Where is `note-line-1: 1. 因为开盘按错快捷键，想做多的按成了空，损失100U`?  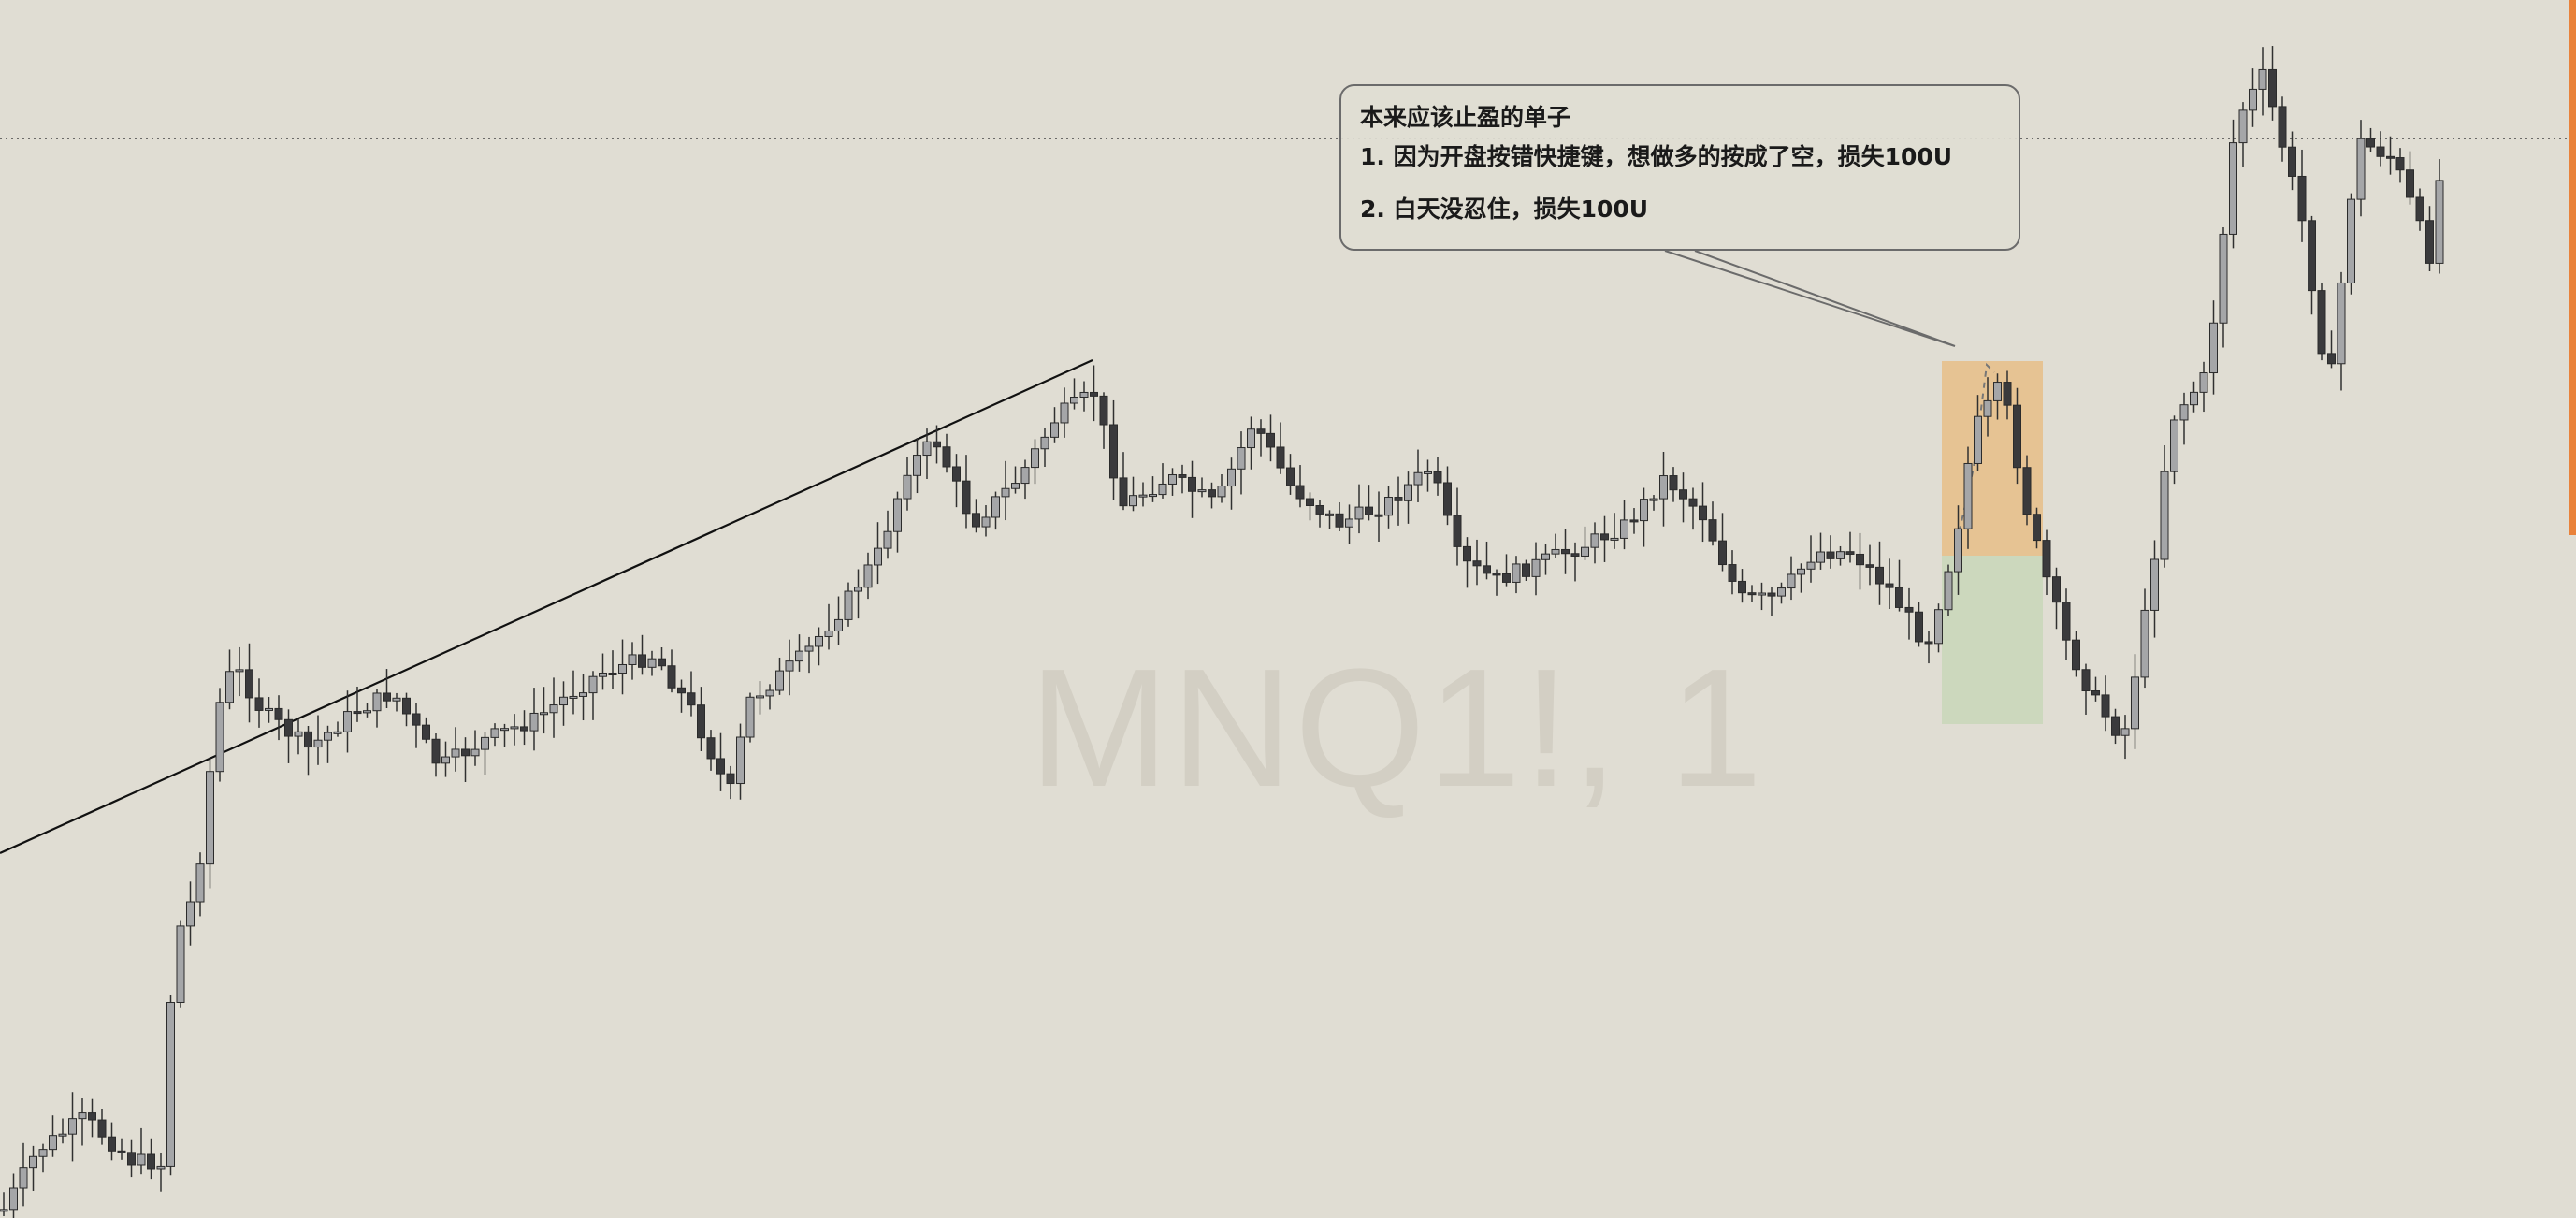 note-line-1: 1. 因为开盘按错快捷键，想做多的按成了空，损失100U is located at coordinates (1656, 156).